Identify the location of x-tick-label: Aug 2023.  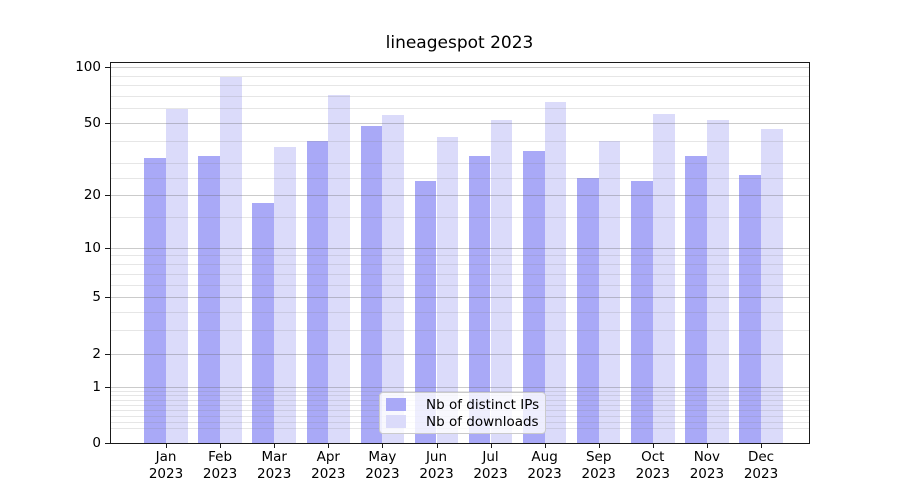
(544, 465).